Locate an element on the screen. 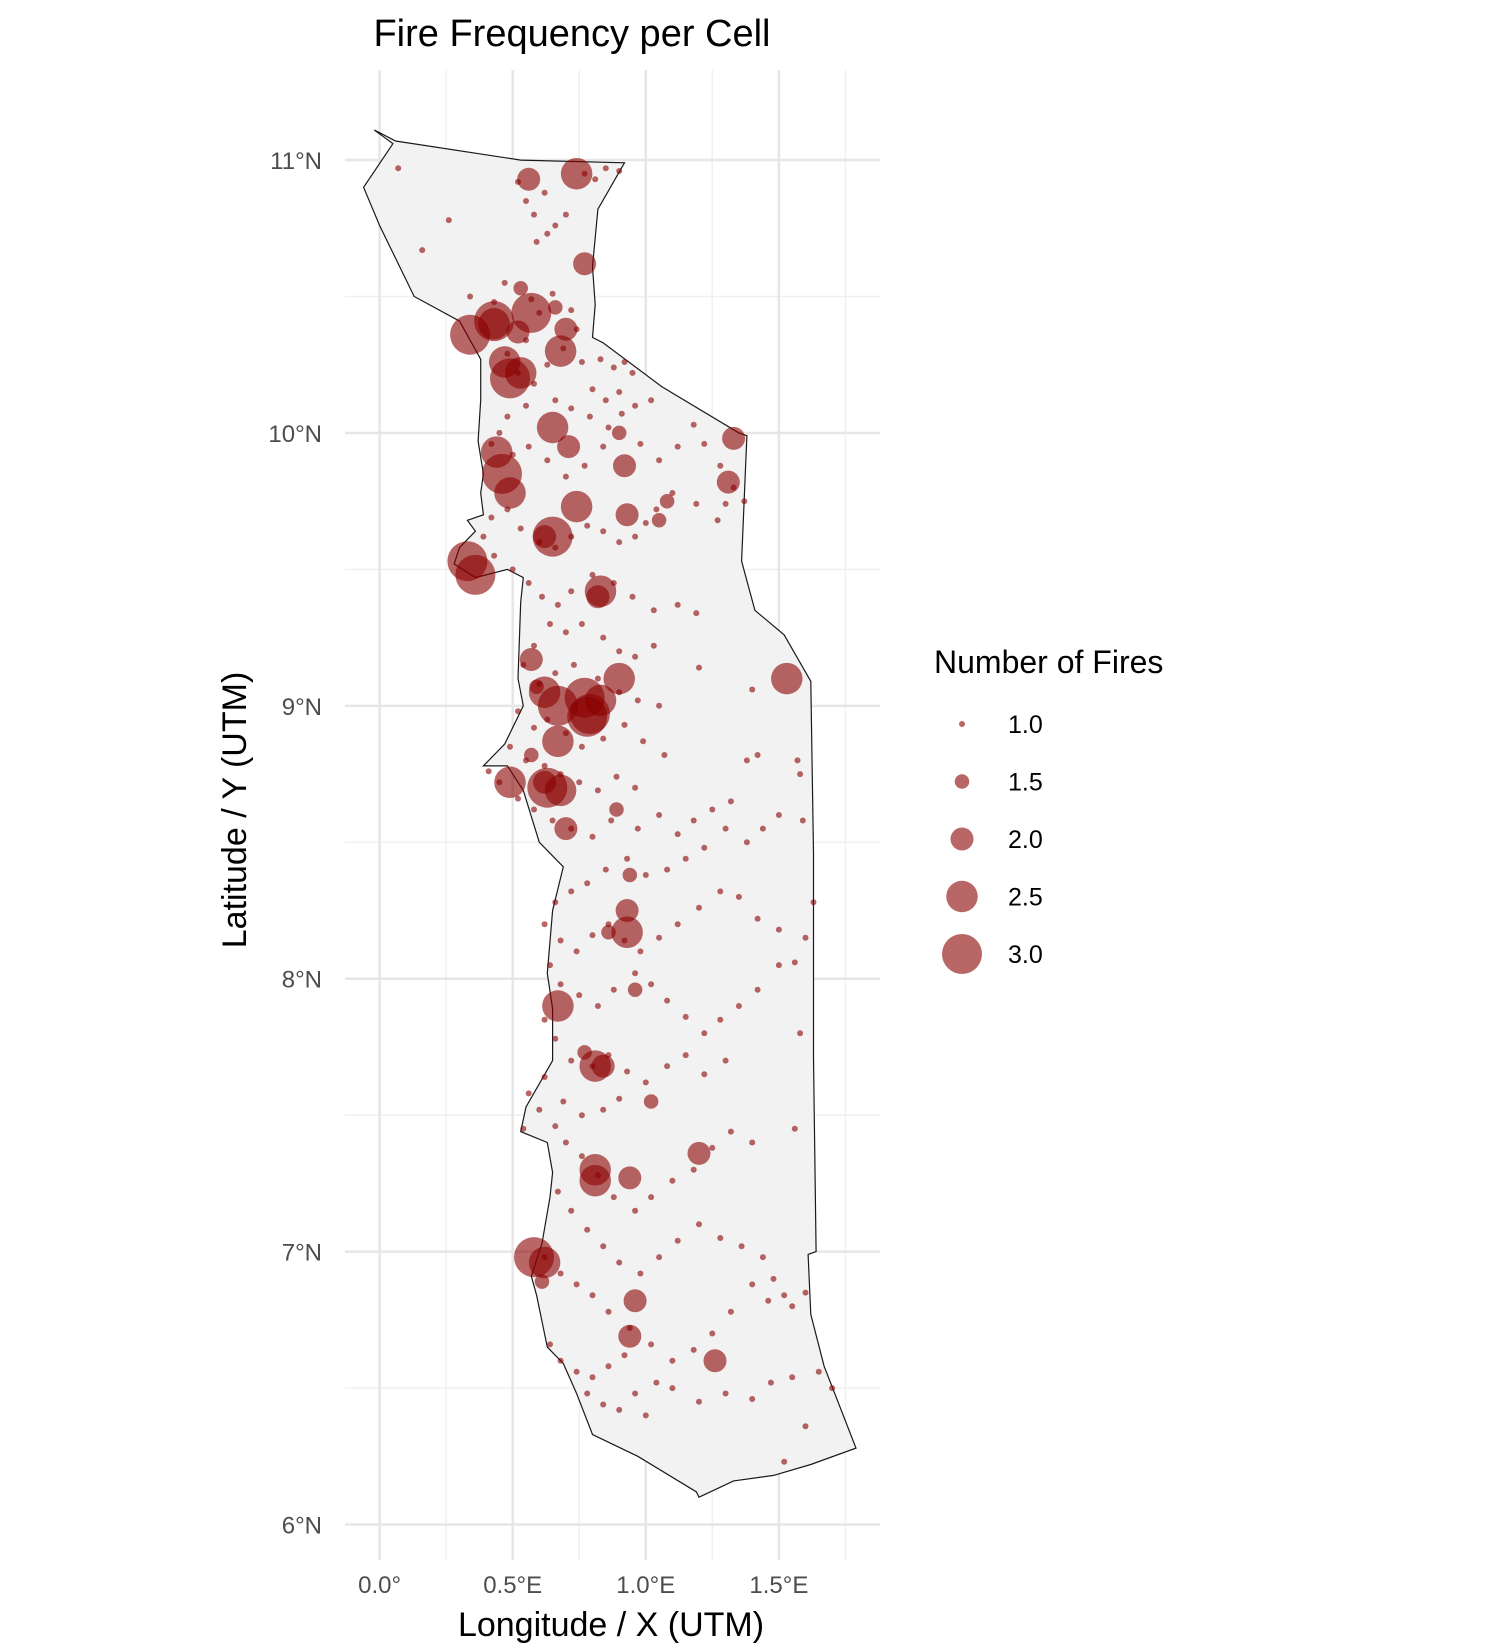 Image resolution: width=1486 pixels, height=1648 pixels. y-axis-title: Latitude / Y (UTM) is located at coordinates (235, 810).